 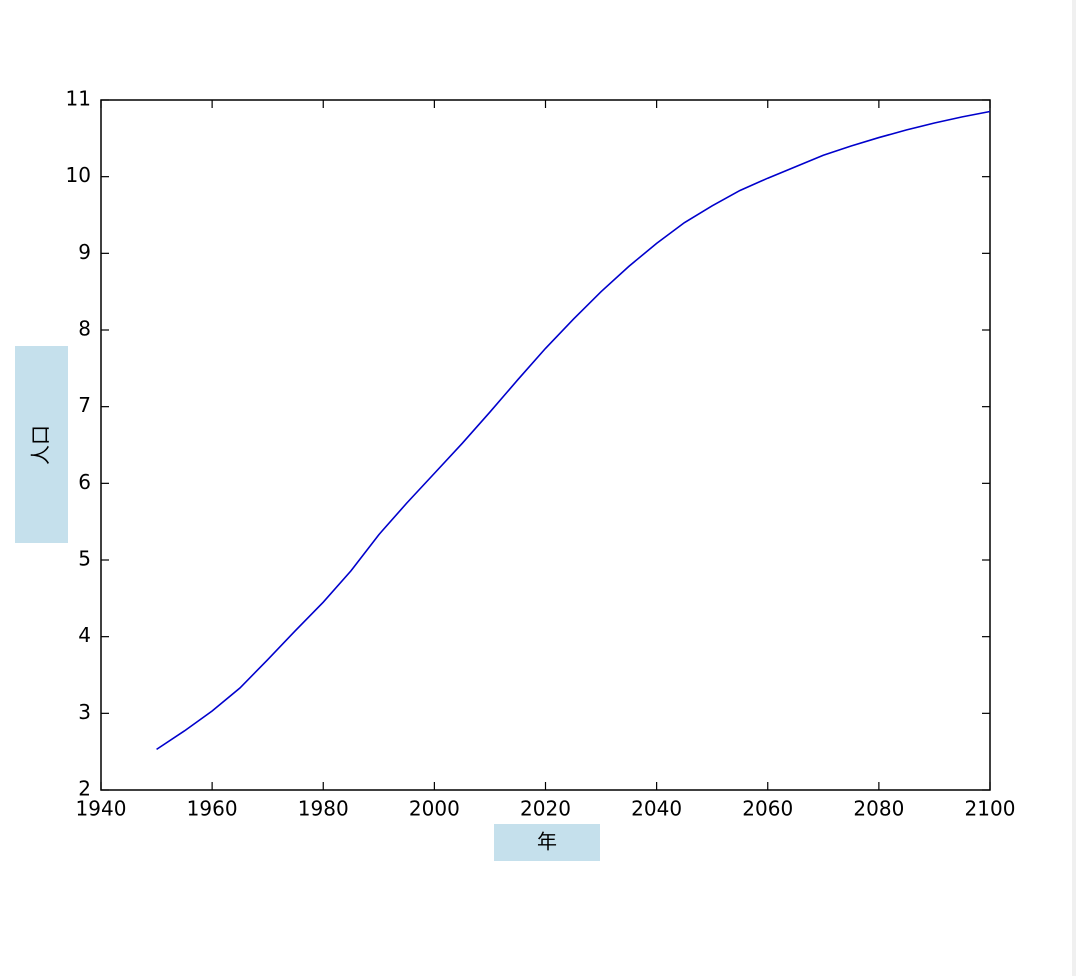 What do you see at coordinates (434, 809) in the screenshot?
I see `x-tick-label: 2000` at bounding box center [434, 809].